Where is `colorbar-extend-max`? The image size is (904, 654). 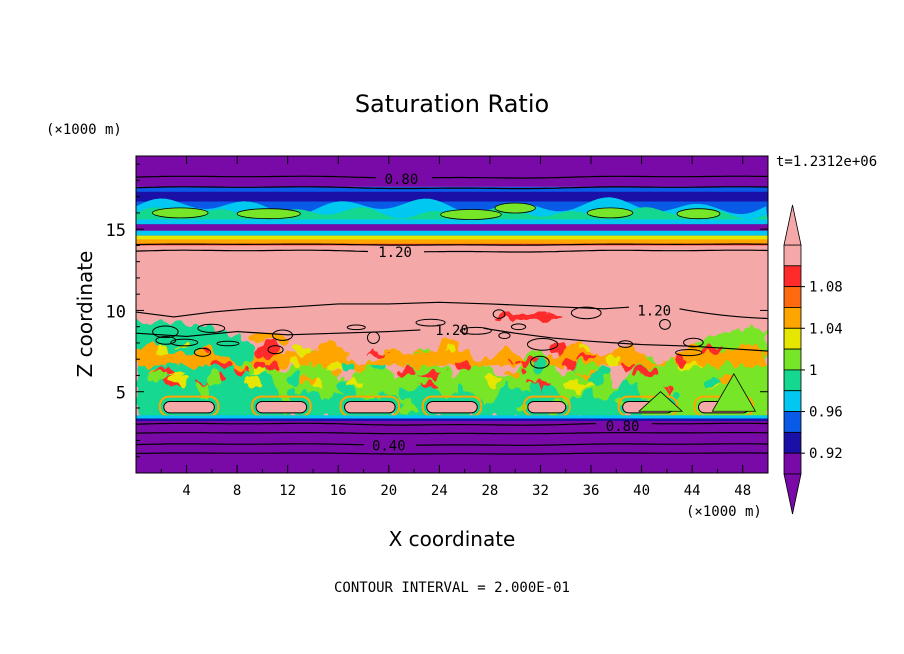 colorbar-extend-max is located at coordinates (792, 225).